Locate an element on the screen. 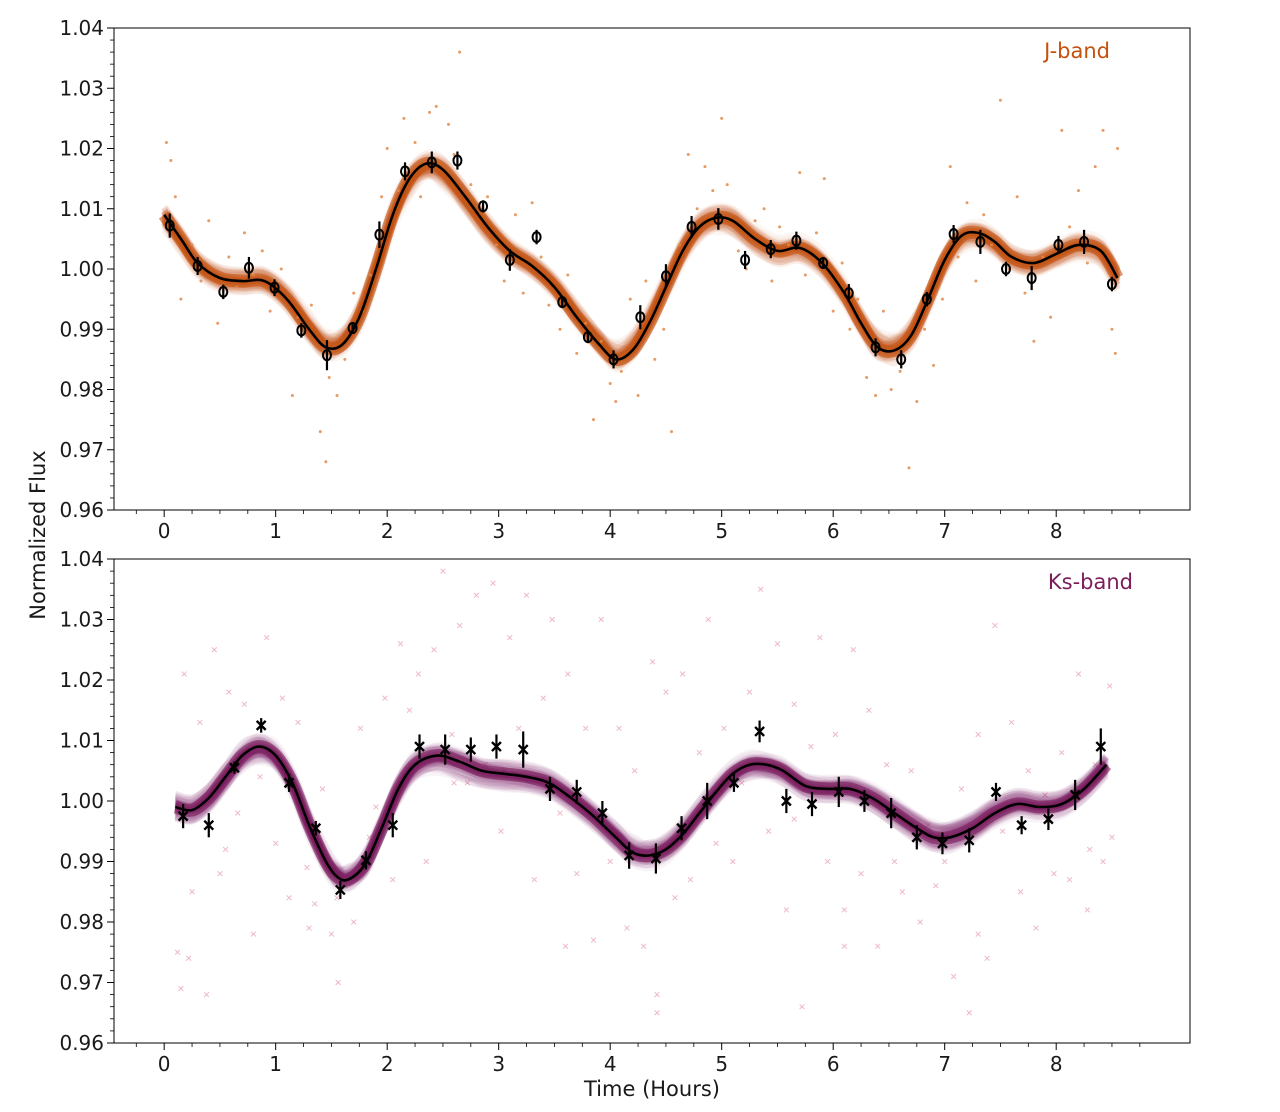 Image resolution: width=1280 pixels, height=1112 pixels. jband-ytick-label: 0.96 is located at coordinates (81, 510).